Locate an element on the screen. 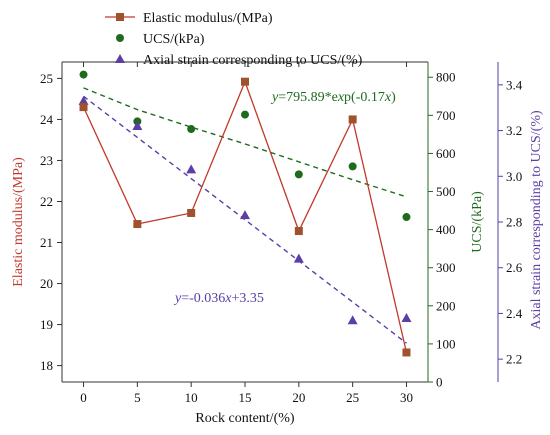 This screenshot has height=435, width=550. strain-tick-label: 2.6 is located at coordinates (514, 267).